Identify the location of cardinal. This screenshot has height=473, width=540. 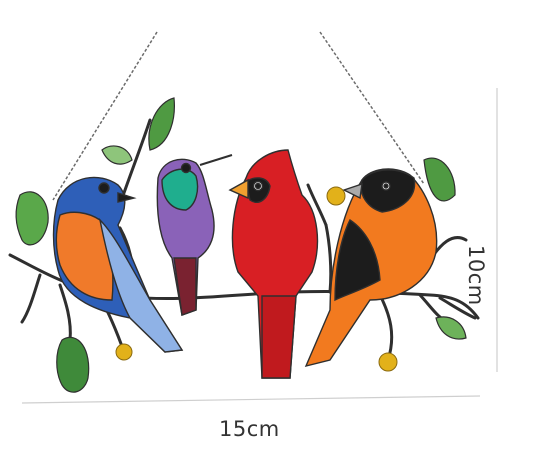
(273, 264).